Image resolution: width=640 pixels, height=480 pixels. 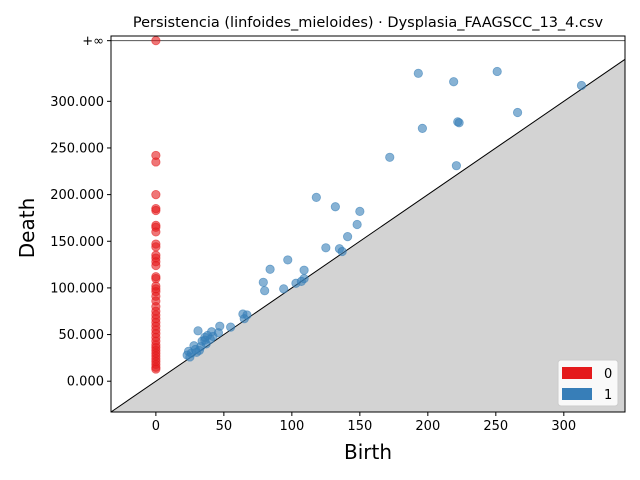 I want to click on x-axis-label: Birth, so click(x=368, y=452).